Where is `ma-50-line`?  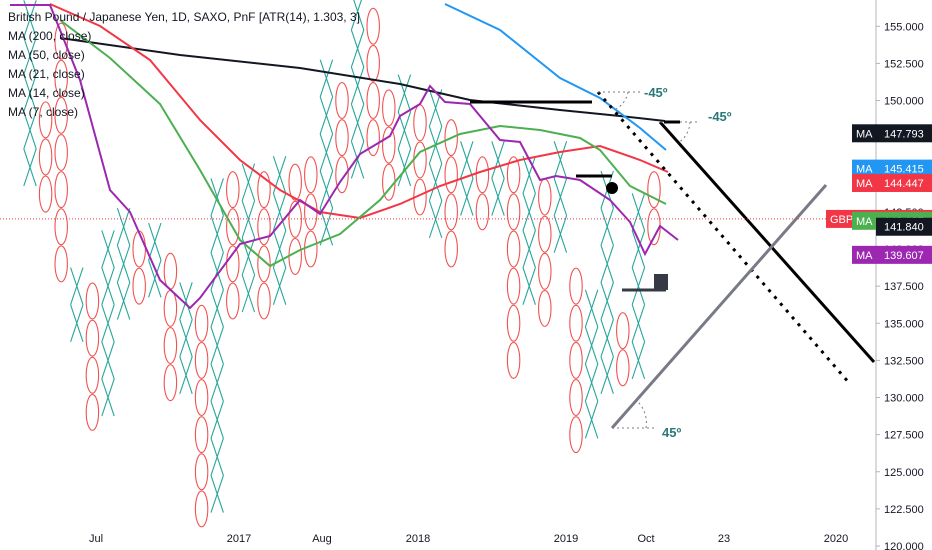
ma-50-line is located at coordinates (555, 77).